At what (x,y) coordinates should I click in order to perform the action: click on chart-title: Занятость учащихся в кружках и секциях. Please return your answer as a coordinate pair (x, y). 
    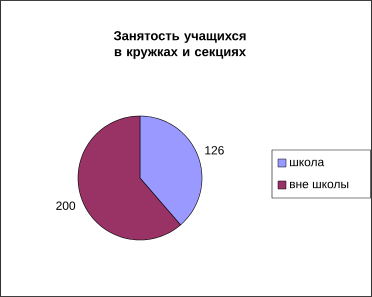
    Looking at the image, I should click on (180, 45).